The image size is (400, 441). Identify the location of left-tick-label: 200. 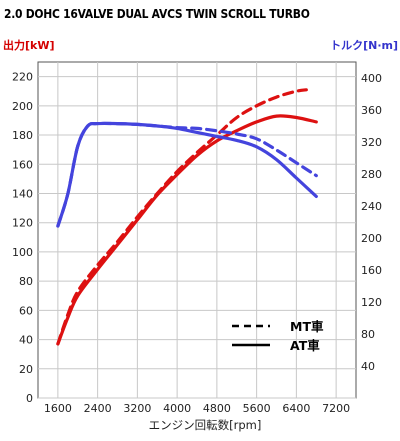
(22, 106).